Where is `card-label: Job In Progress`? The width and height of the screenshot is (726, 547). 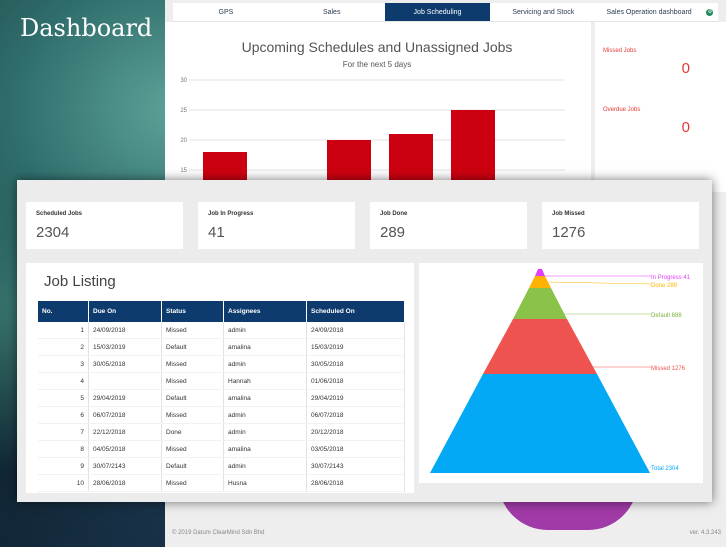
card-label: Job In Progress is located at coordinates (231, 214).